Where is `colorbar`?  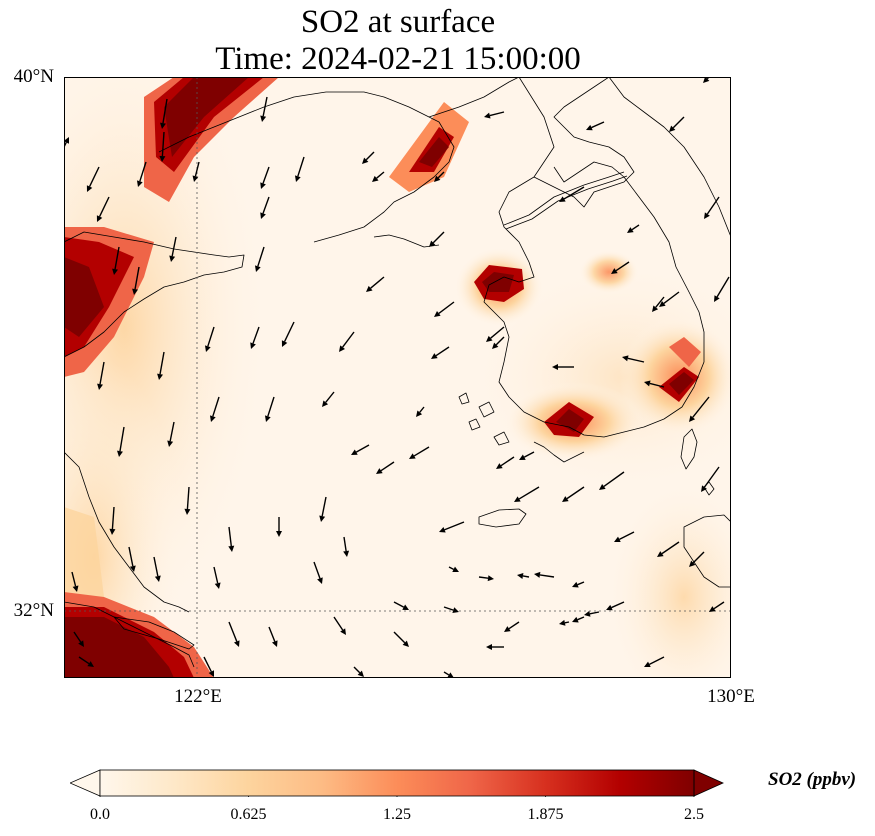 colorbar is located at coordinates (396, 784).